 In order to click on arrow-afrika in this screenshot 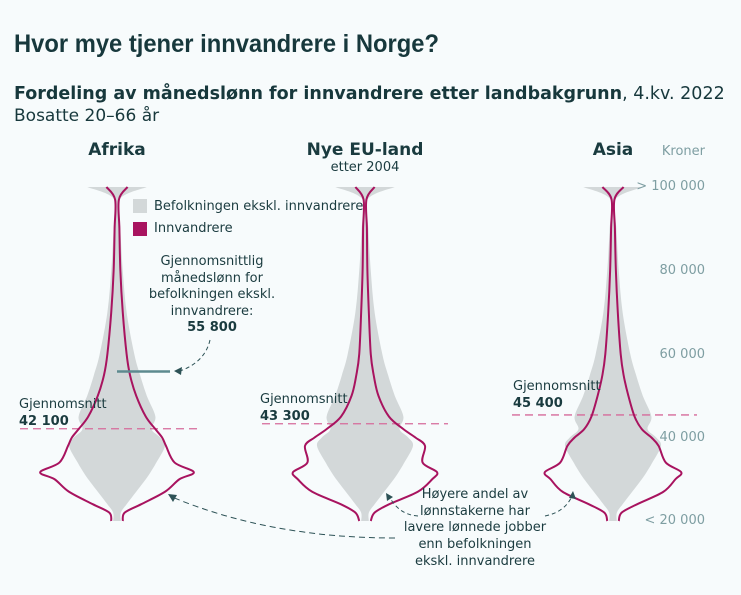, I will do `click(283, 517)`.